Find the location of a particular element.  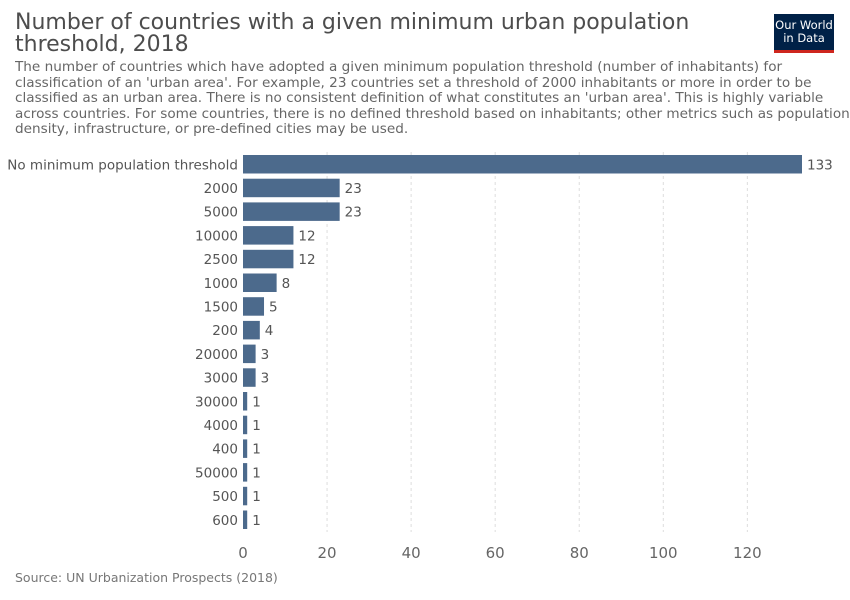

value-label-4: 12 is located at coordinates (306, 260).